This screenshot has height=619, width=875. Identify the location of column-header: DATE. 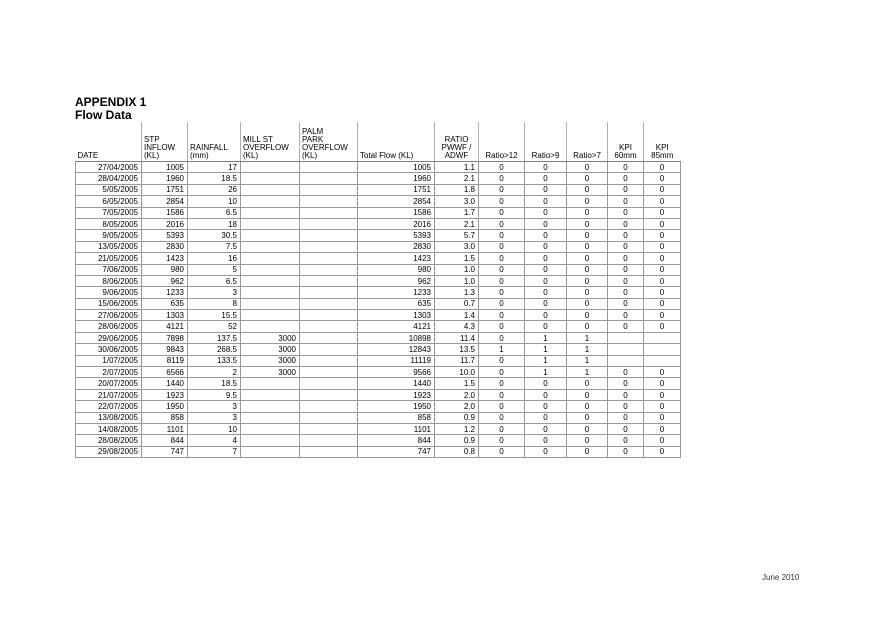
(108, 142).